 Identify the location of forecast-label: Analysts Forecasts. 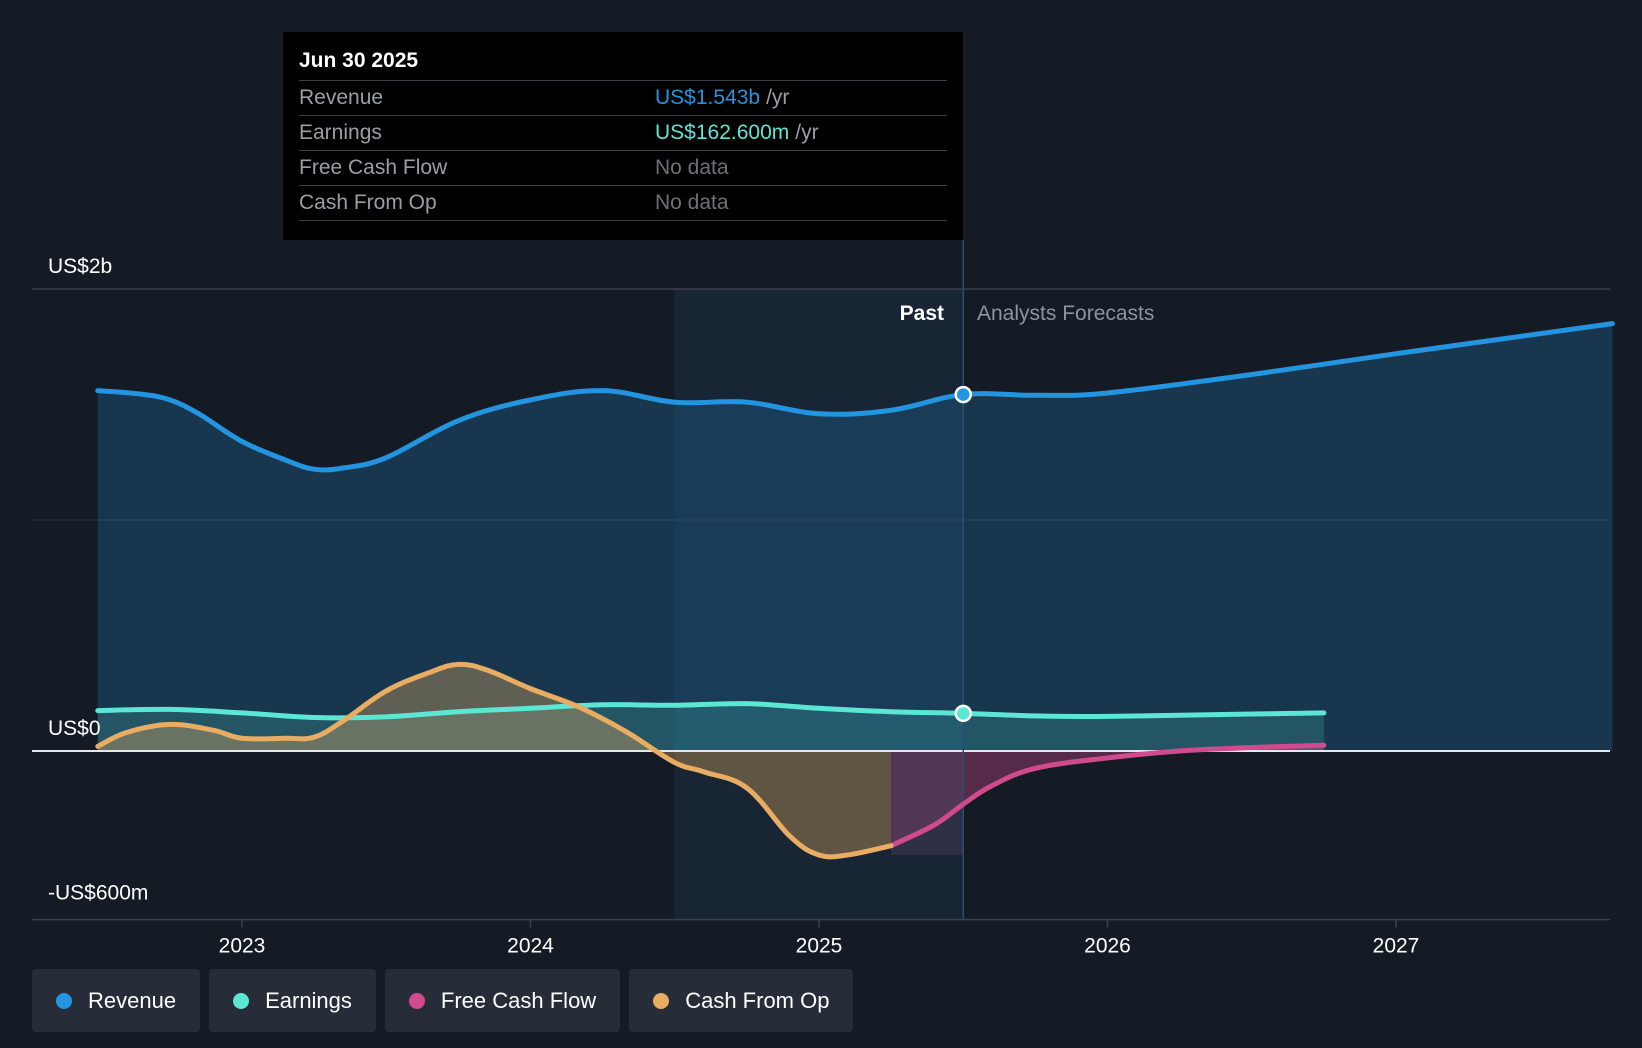
(1065, 313).